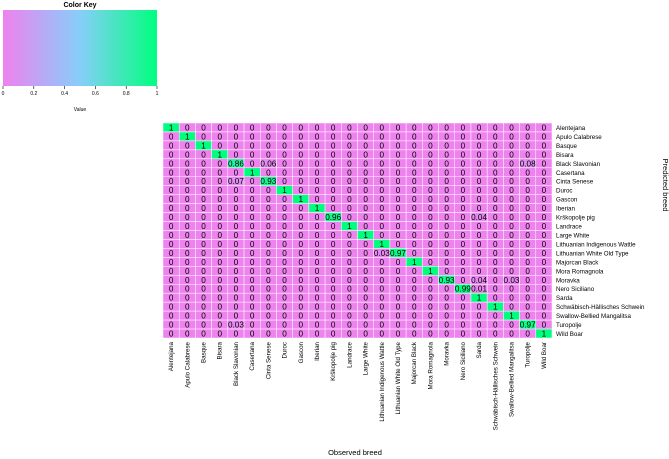 This screenshot has height=459, width=669. What do you see at coordinates (285, 350) in the screenshot?
I see `column-label: Duroc` at bounding box center [285, 350].